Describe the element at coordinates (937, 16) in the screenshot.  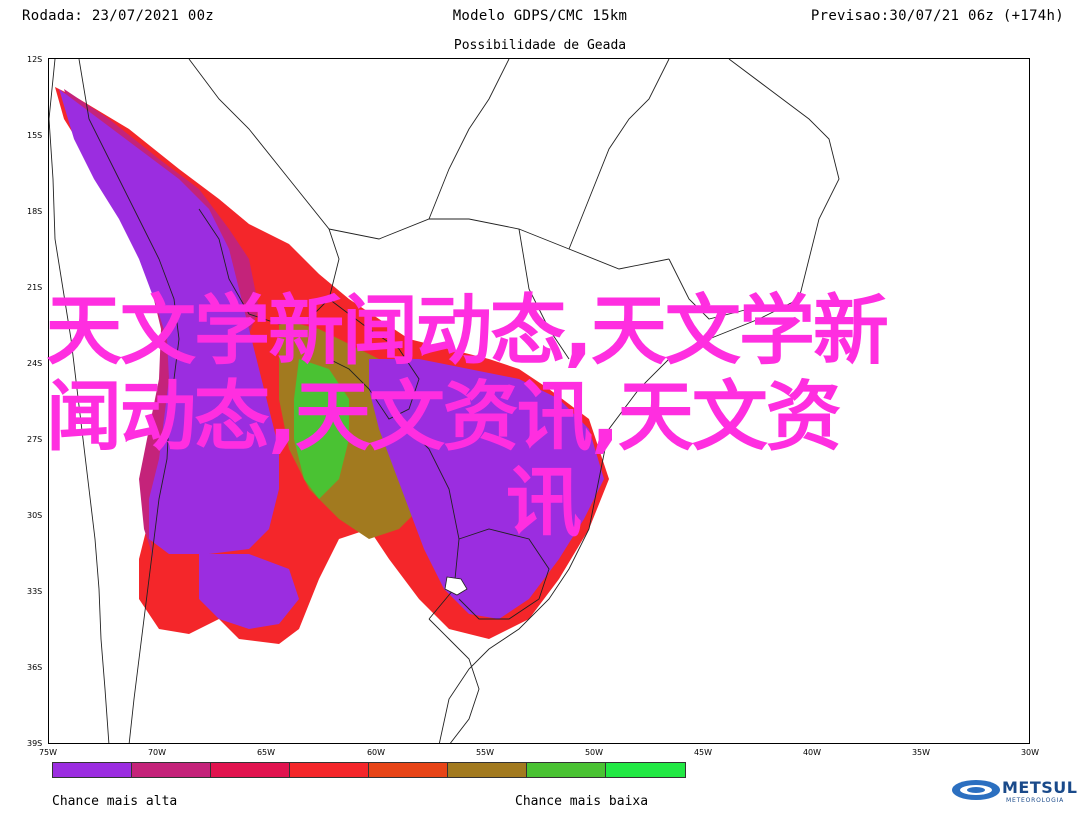
I see `forecast-time-label: Previsao:30/07/21 06z (+174h)` at that location.